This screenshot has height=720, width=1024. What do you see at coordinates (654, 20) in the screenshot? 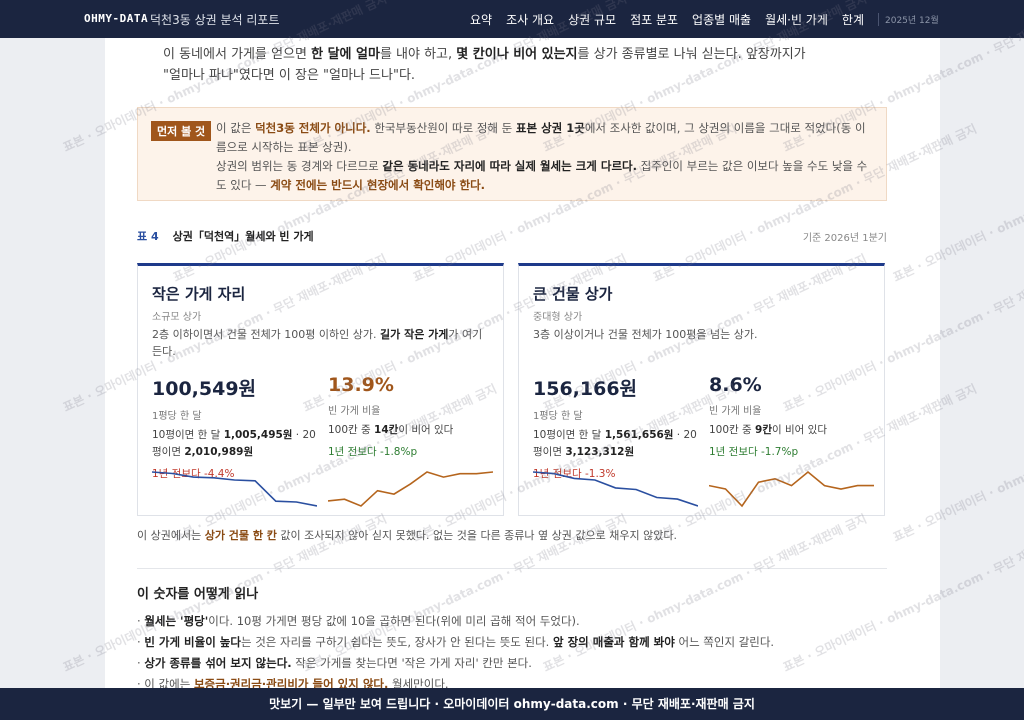
I see `menu-item: 점포 분포` at bounding box center [654, 20].